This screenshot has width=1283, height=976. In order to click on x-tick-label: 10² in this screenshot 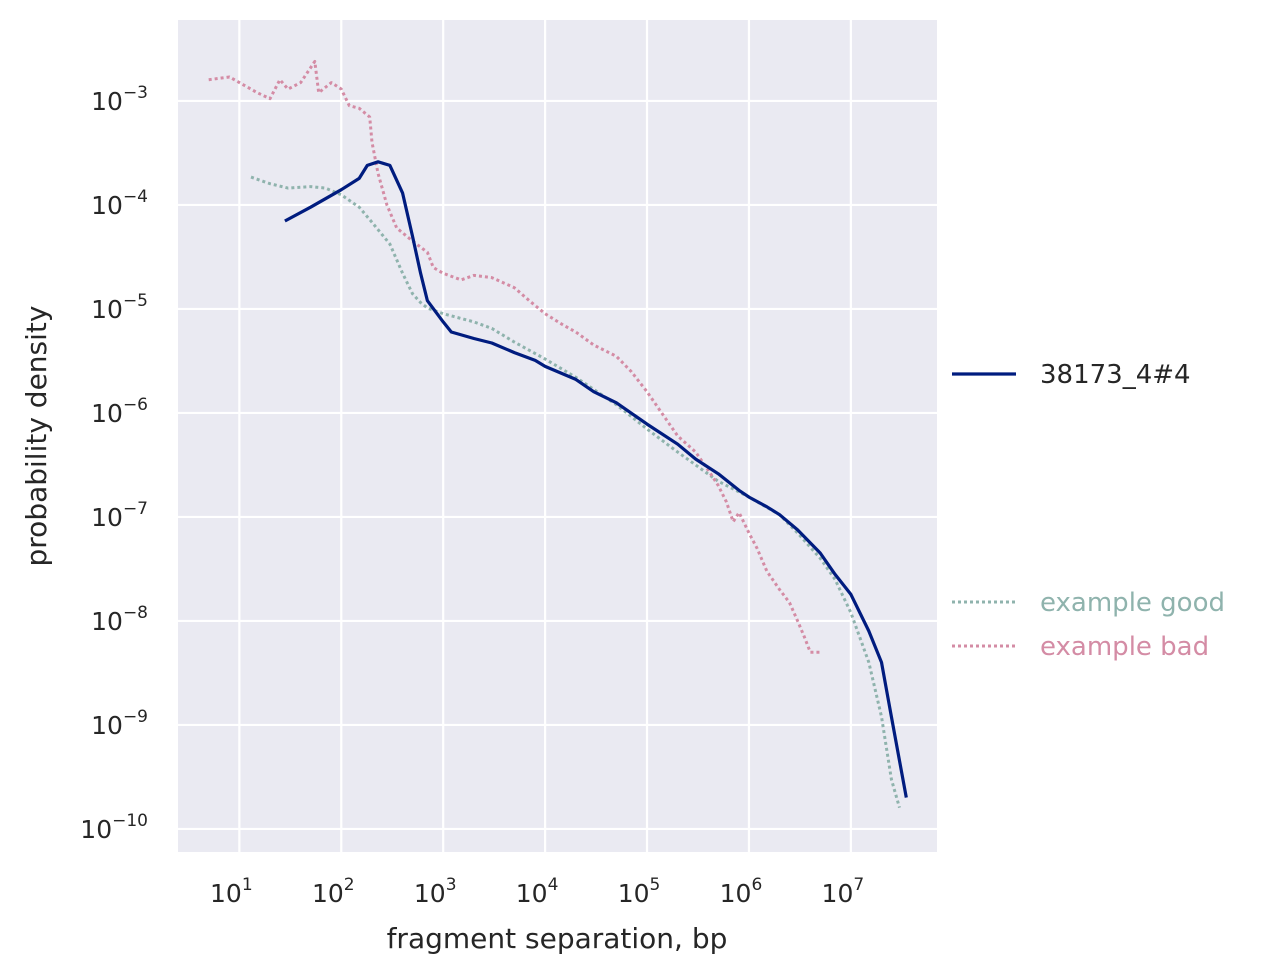, I will do `click(333, 891)`.